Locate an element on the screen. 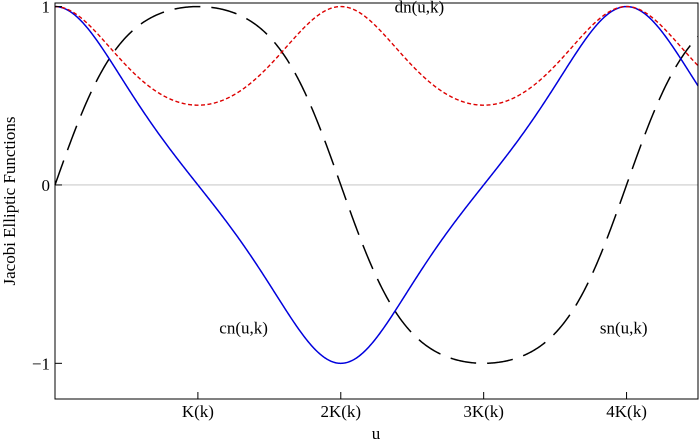 Image resolution: width=700 pixels, height=445 pixels. x-axis-label: u is located at coordinates (376, 433).